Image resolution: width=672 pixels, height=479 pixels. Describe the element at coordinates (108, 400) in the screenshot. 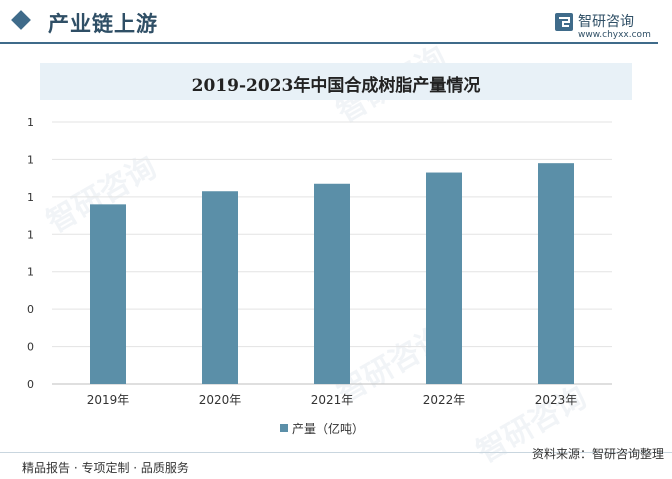

I see `x-tick-label: 2019年` at that location.